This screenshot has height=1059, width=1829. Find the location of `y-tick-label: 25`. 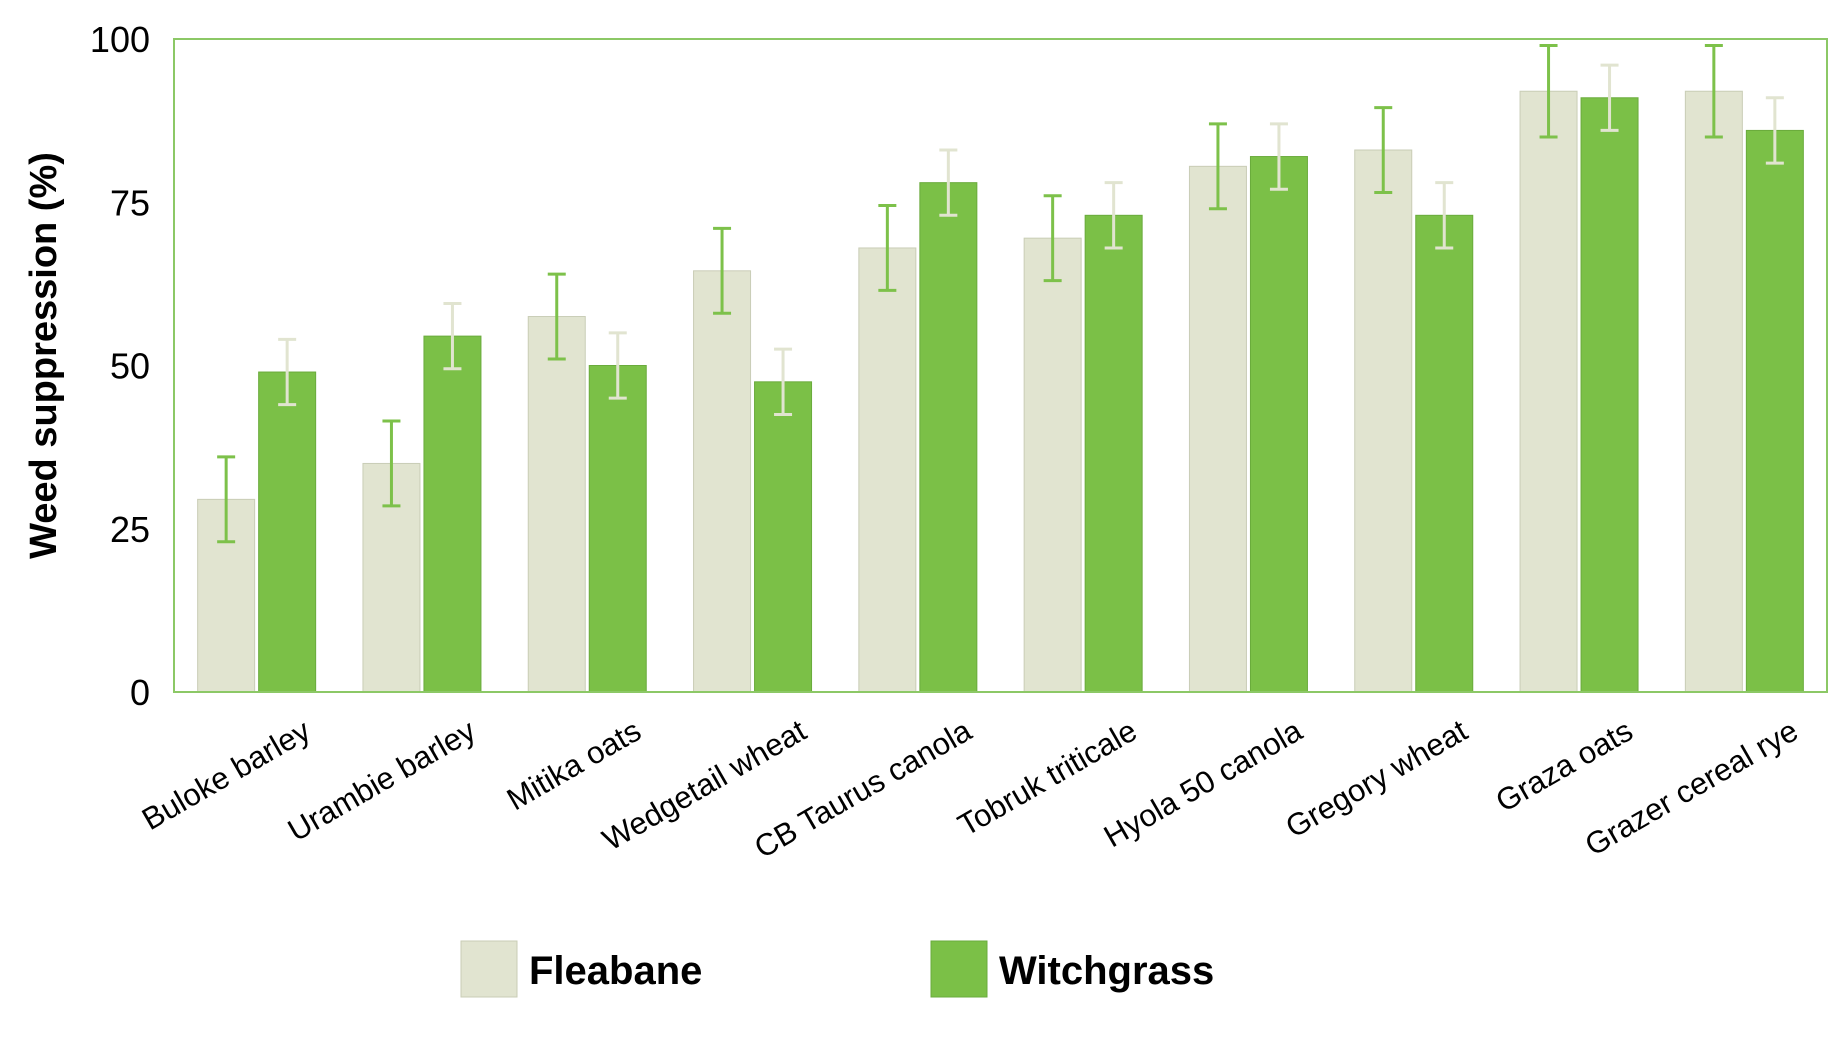

y-tick-label: 25 is located at coordinates (130, 529).